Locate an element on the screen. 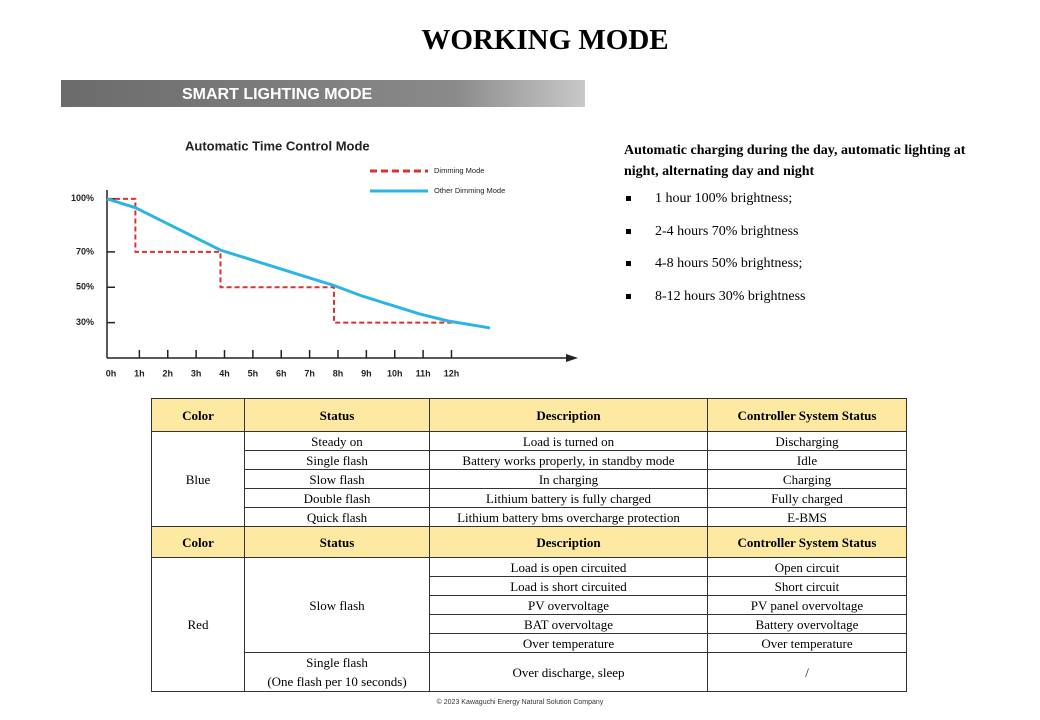 The image size is (1040, 720). table-cell: Over discharge, sleep is located at coordinates (568, 672).